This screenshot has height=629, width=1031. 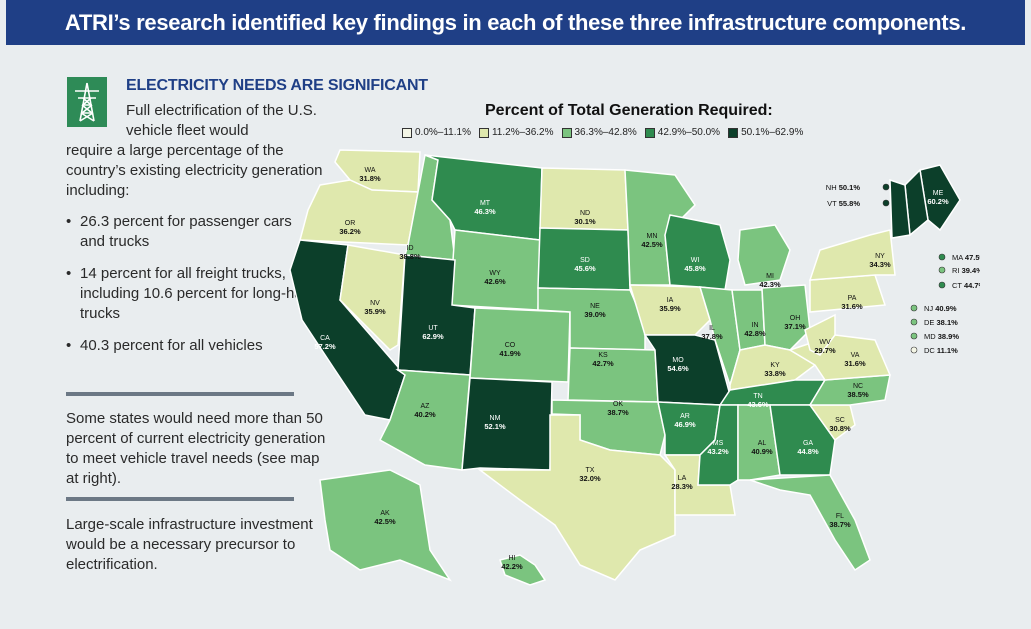 What do you see at coordinates (941, 350) in the screenshot?
I see `callout-dc: DC 11.1%` at bounding box center [941, 350].